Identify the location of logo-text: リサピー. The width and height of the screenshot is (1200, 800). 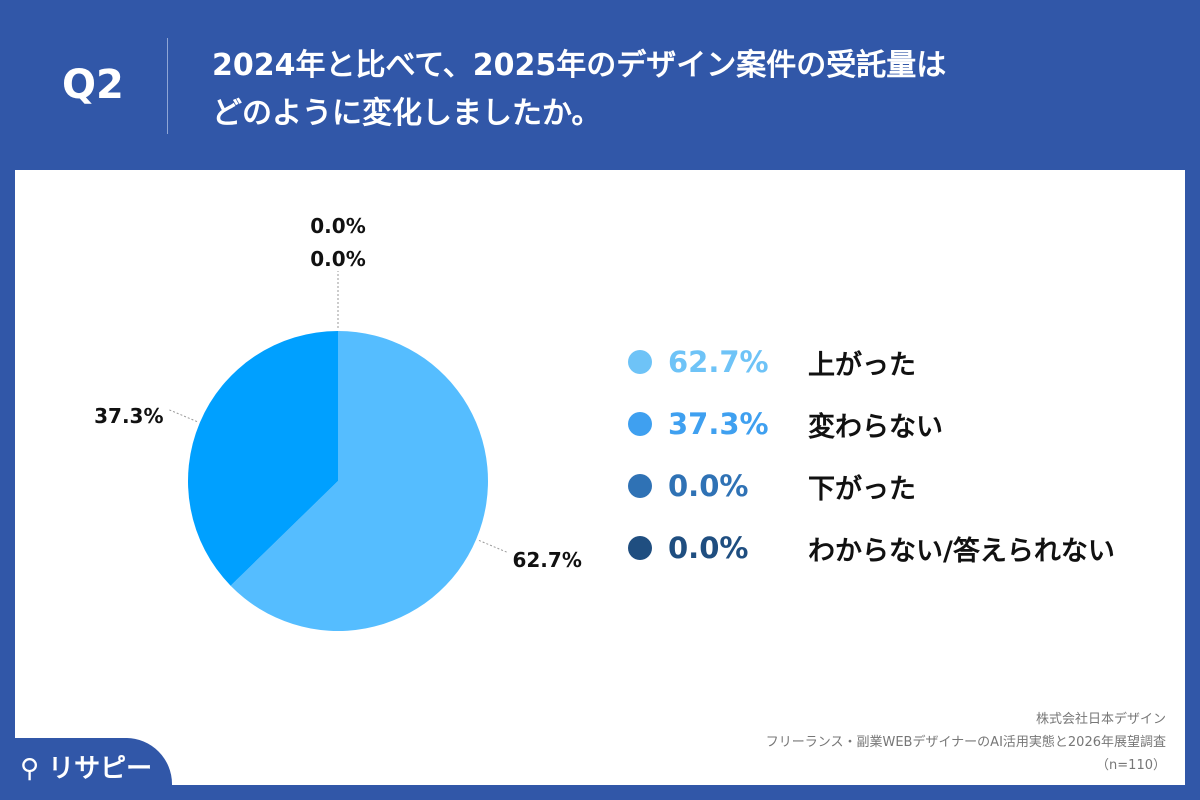
(100, 769).